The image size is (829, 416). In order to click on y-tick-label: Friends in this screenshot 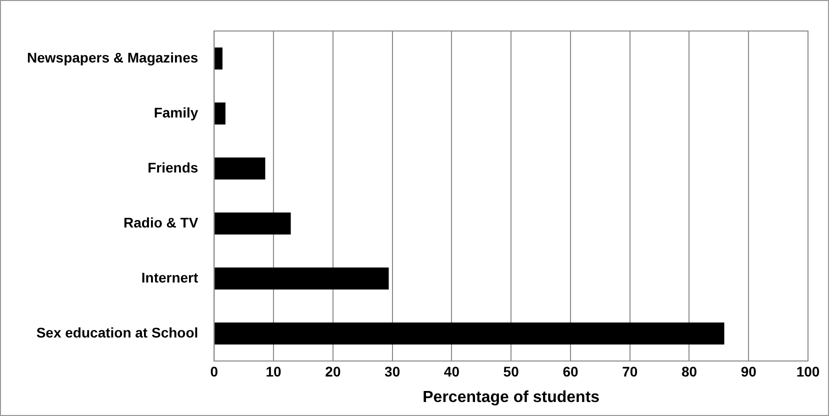, I will do `click(173, 167)`.